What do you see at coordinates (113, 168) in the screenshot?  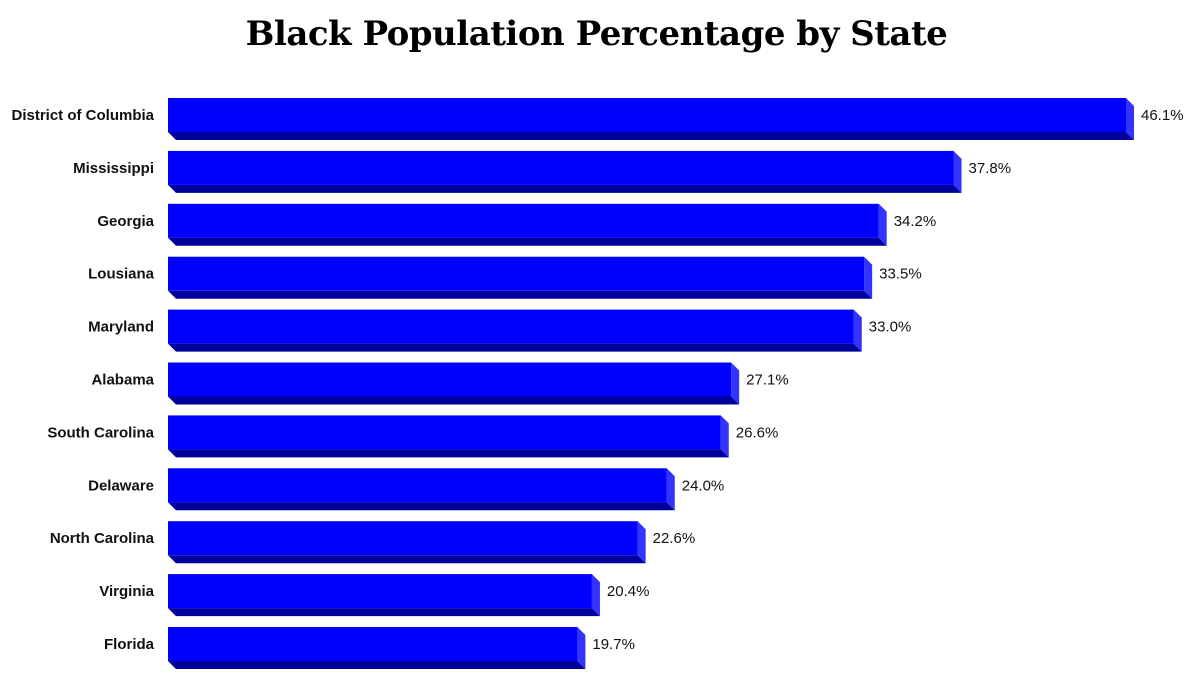 I see `category-label: Mississippi` at bounding box center [113, 168].